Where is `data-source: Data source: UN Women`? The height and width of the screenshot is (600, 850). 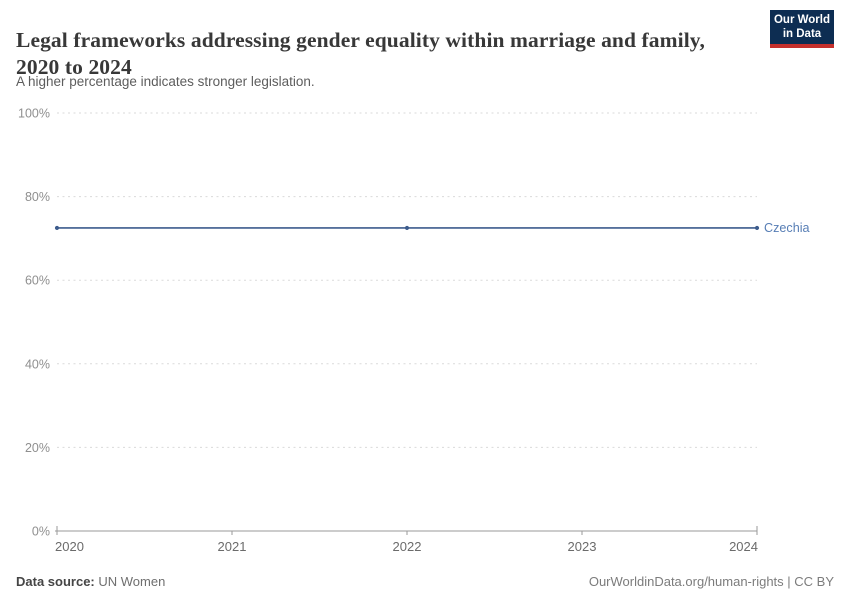
data-source: Data source: UN Women is located at coordinates (90, 581).